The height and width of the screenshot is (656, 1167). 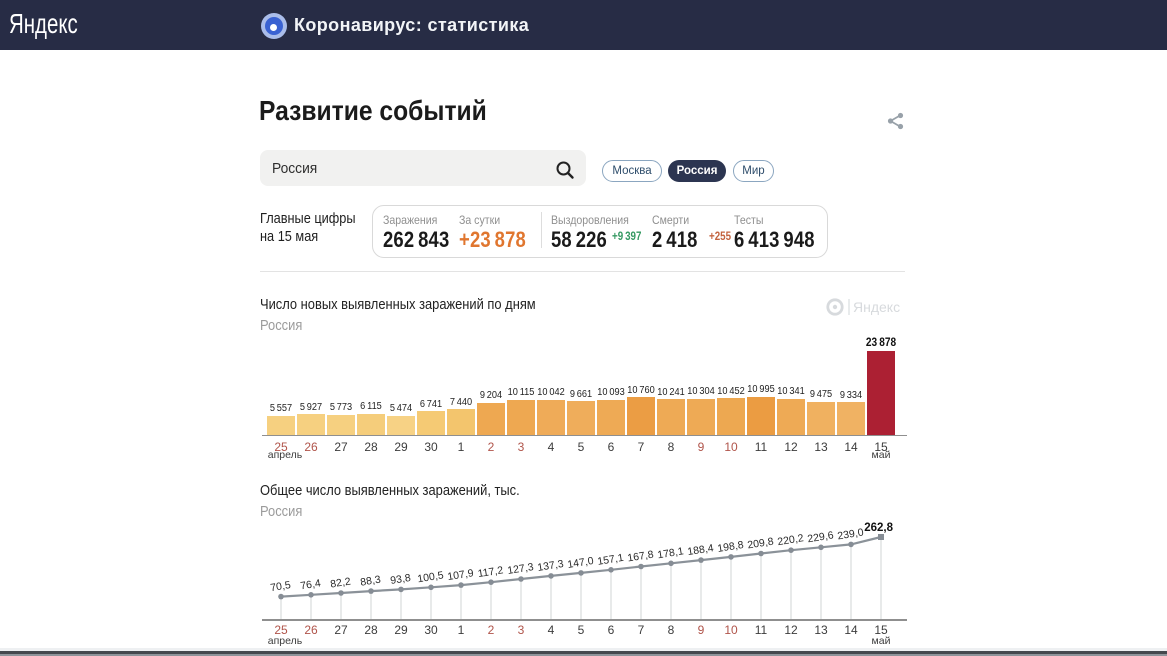 What do you see at coordinates (701, 550) in the screenshot?
I see `svg-text: 188,4` at bounding box center [701, 550].